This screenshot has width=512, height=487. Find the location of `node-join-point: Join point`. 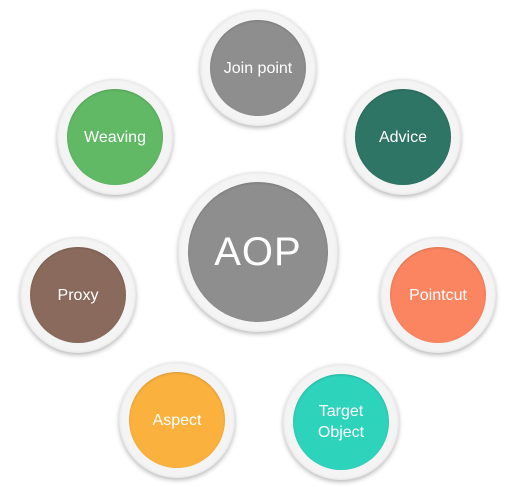

node-join-point: Join point is located at coordinates (258, 68).